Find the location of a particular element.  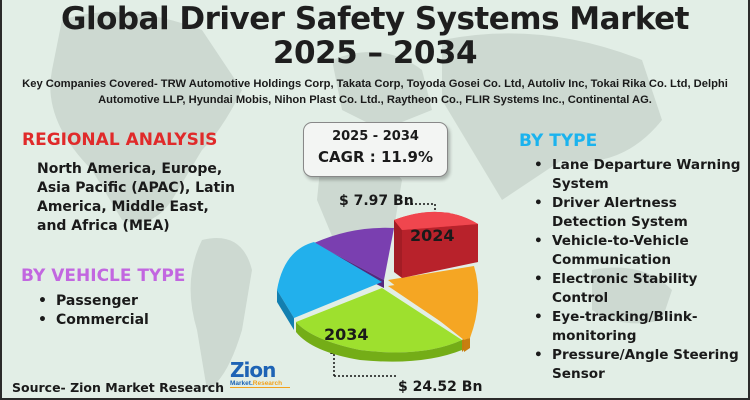

title-line-1: Global Driver Safety Systems Market is located at coordinates (375, 19).